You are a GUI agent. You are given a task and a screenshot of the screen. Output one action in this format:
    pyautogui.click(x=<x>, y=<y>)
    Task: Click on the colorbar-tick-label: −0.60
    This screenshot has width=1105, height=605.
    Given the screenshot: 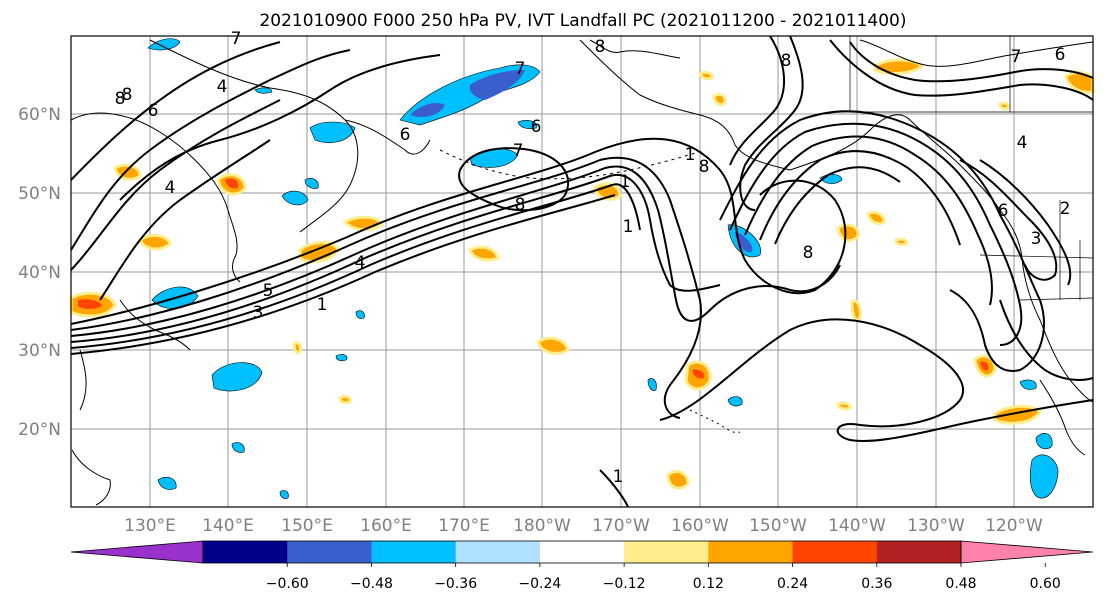 What is the action you would take?
    pyautogui.click(x=287, y=584)
    